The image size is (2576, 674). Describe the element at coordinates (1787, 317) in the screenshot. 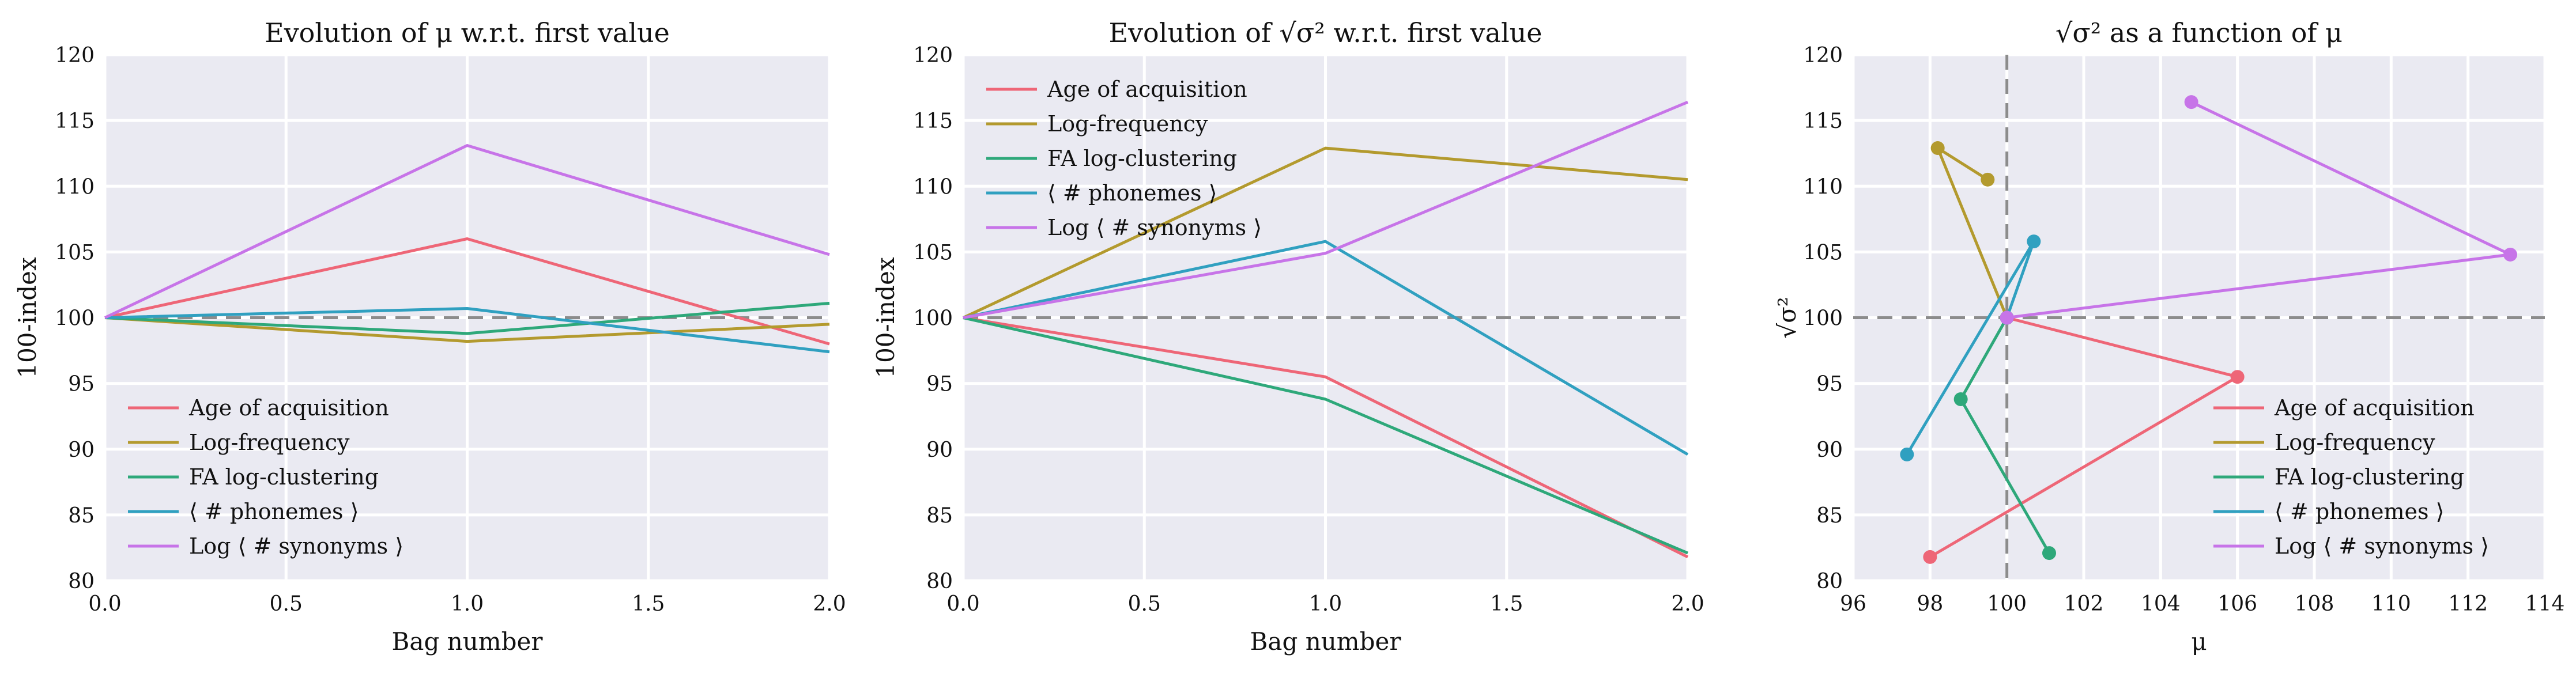

I see `y-axis-label: √σ²` at that location.